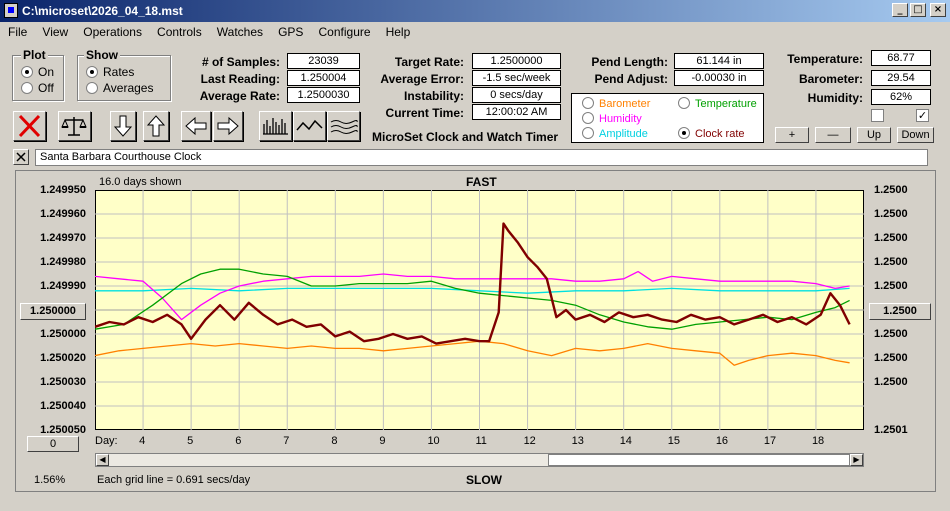  What do you see at coordinates (629, 62) in the screenshot?
I see `pend-length-label: Pend Length:` at bounding box center [629, 62].